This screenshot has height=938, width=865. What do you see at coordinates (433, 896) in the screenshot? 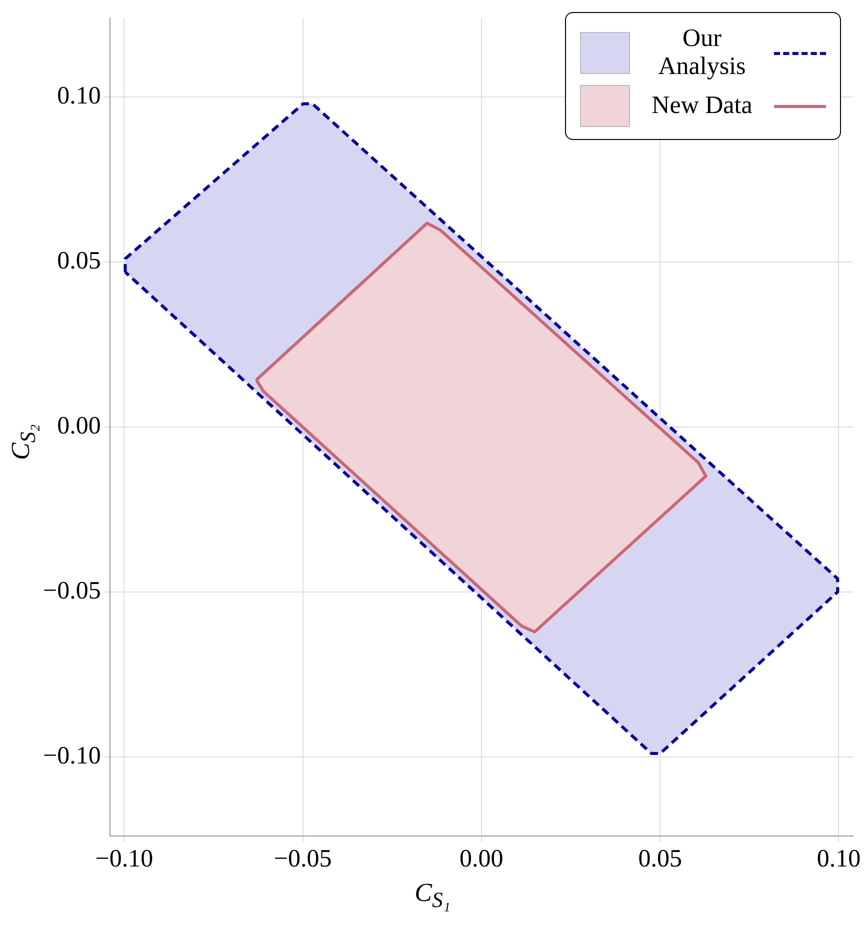
I see `x-axis-title: C$_{S₁}$` at bounding box center [433, 896].